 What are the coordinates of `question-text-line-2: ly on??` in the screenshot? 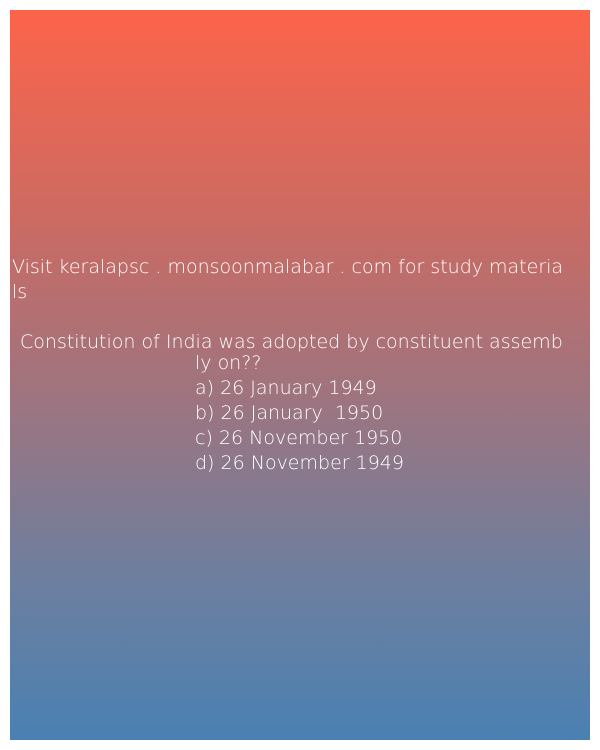 It's located at (228, 363).